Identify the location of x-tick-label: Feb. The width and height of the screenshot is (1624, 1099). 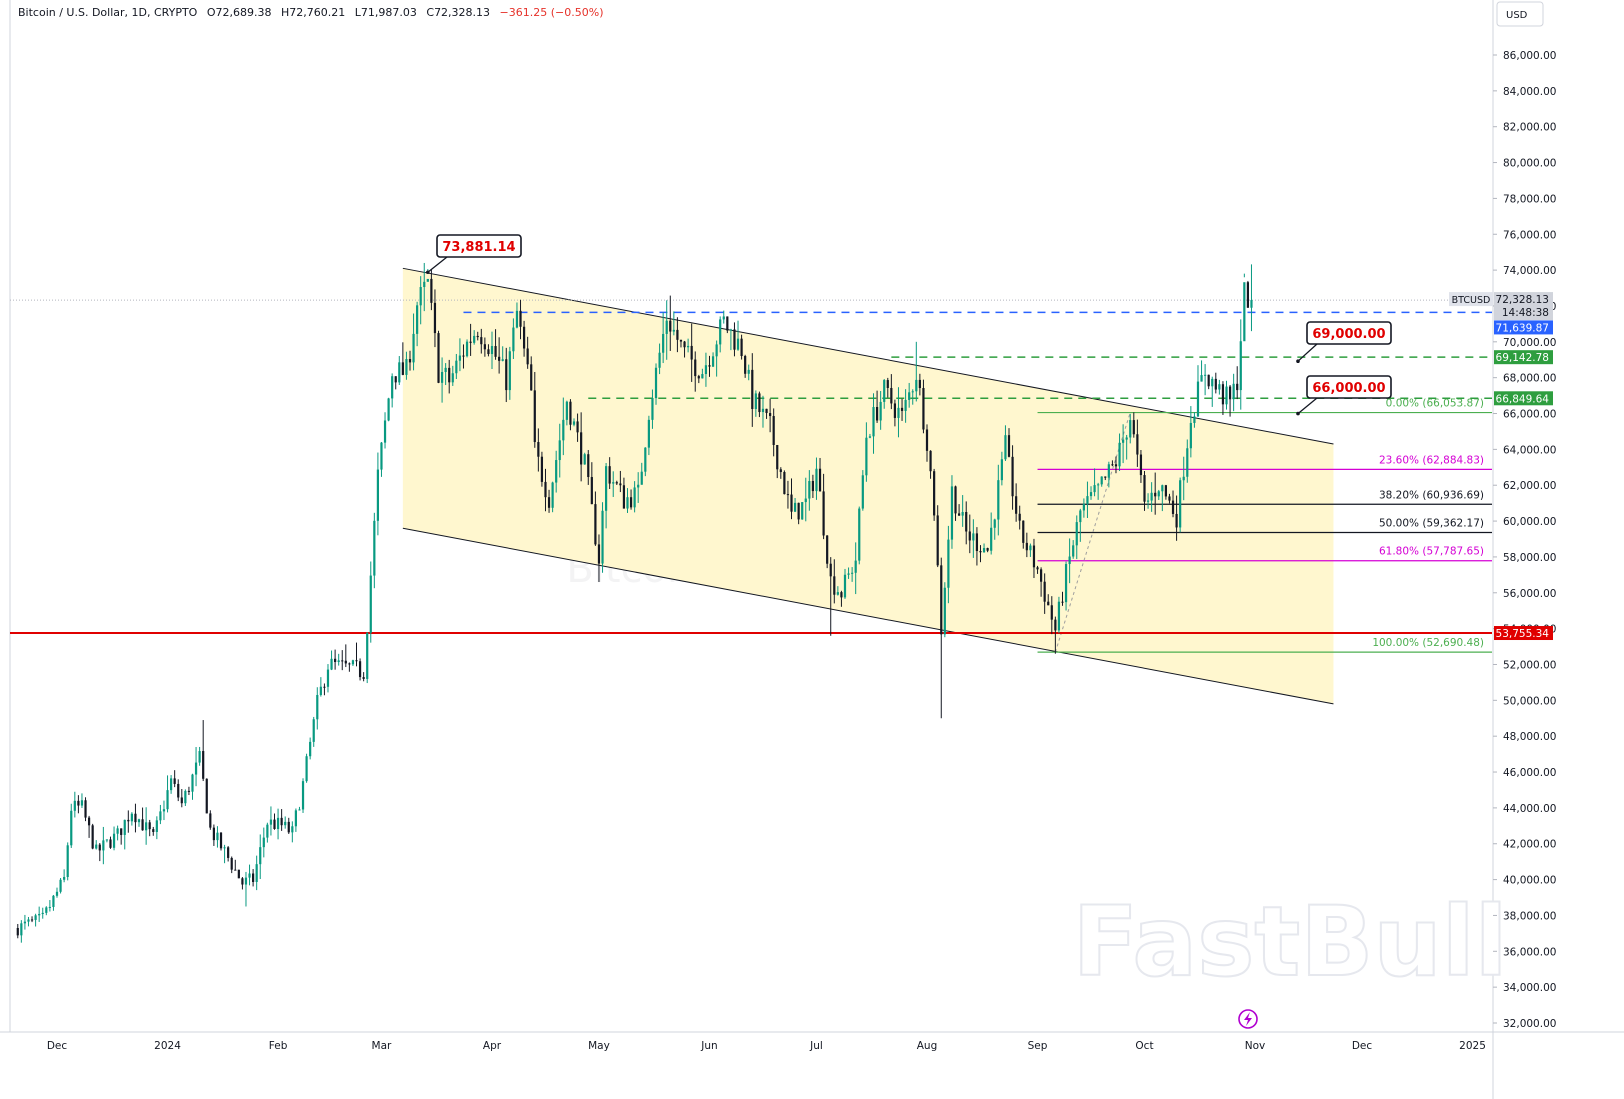
(278, 1046).